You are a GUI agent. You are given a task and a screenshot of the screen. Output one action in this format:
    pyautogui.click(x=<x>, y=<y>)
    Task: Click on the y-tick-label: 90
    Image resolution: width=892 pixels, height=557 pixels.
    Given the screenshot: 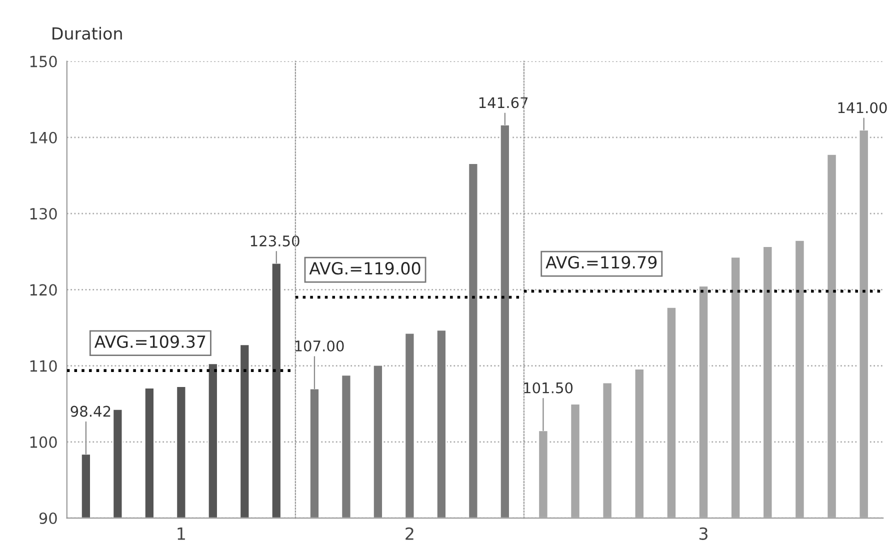 What is the action you would take?
    pyautogui.click(x=48, y=518)
    